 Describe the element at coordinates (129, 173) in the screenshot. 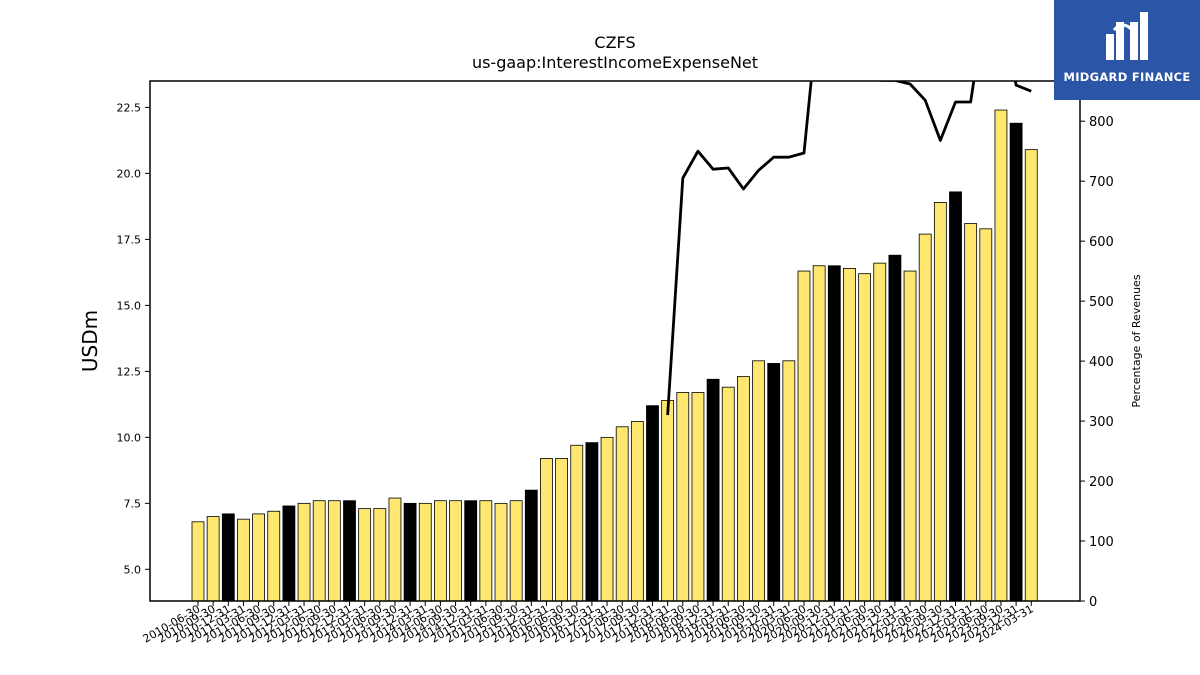

I see `y-tick-label: 20.0` at that location.